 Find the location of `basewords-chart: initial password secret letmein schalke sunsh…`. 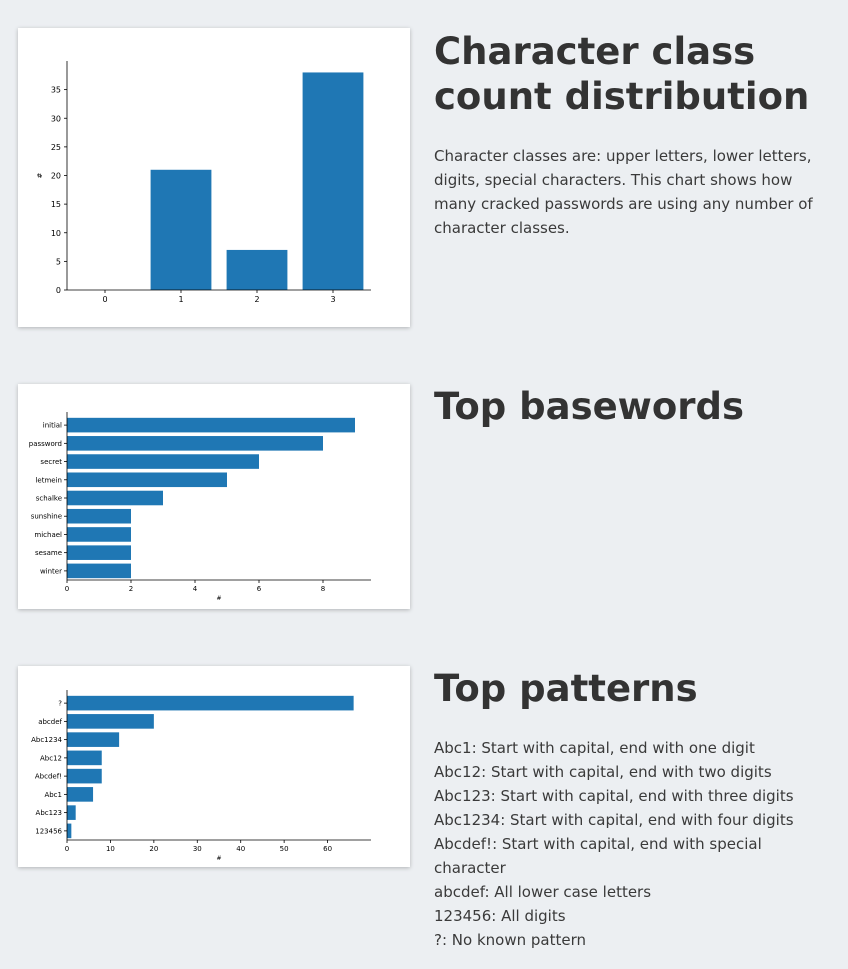

basewords-chart: initial password secret letmein schalke sunsh… is located at coordinates (200, 507).